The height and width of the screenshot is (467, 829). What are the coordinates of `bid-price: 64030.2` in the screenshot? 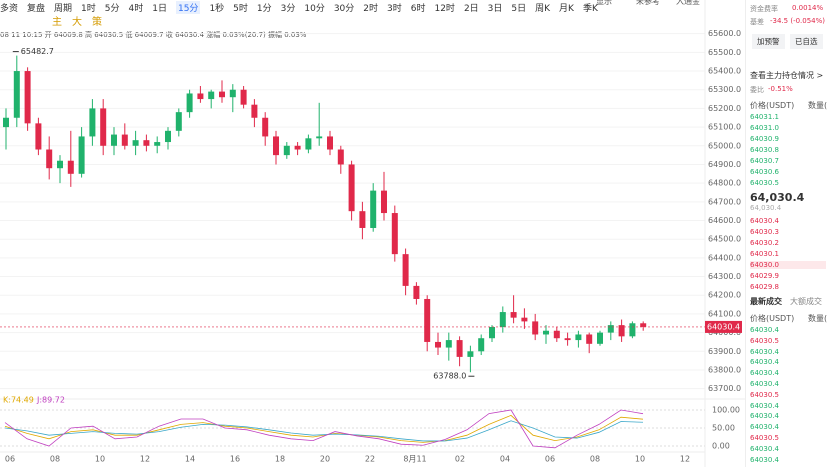 It's located at (764, 243).